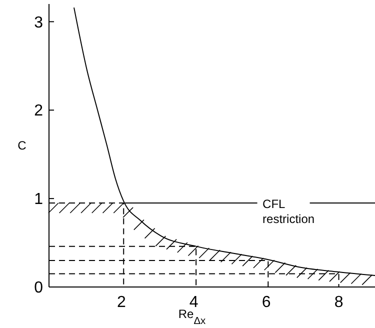 Image resolution: width=375 pixels, height=328 pixels. I want to click on annotation: CFL restriction, so click(288, 211).